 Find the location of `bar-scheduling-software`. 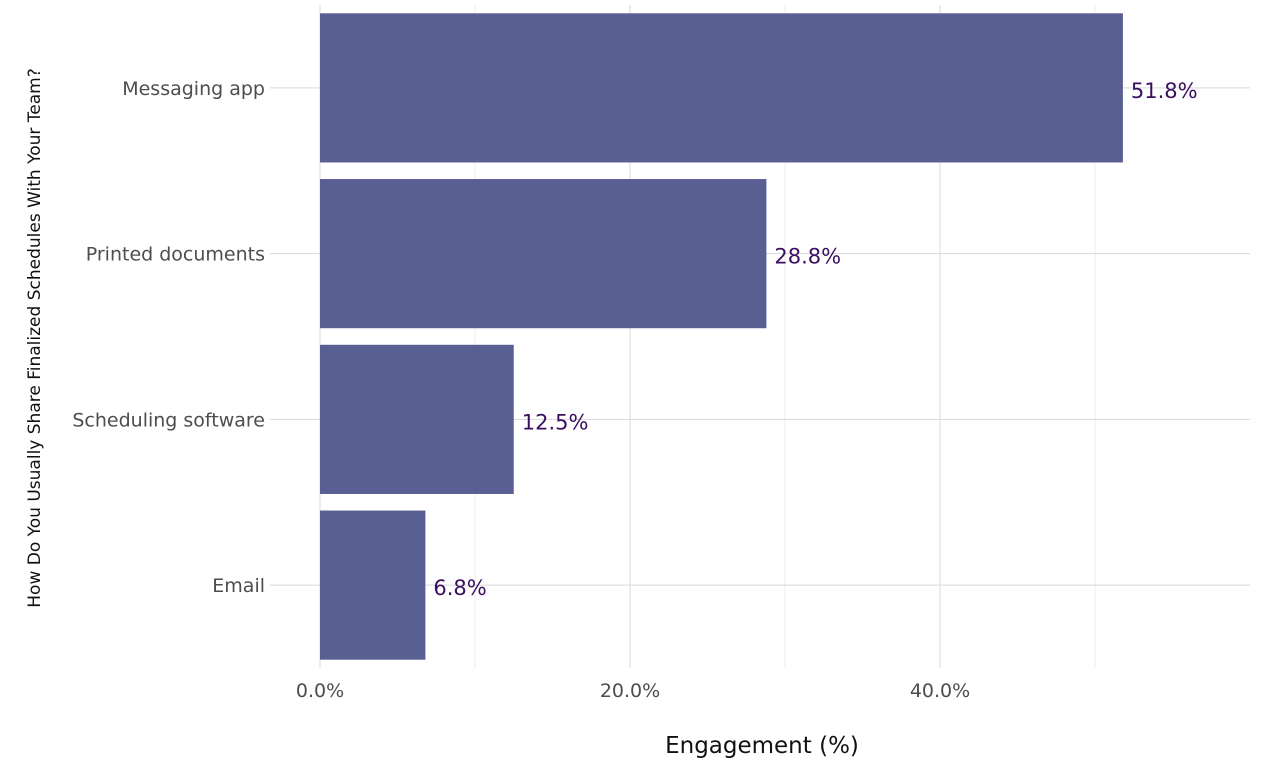

bar-scheduling-software is located at coordinates (417, 419).